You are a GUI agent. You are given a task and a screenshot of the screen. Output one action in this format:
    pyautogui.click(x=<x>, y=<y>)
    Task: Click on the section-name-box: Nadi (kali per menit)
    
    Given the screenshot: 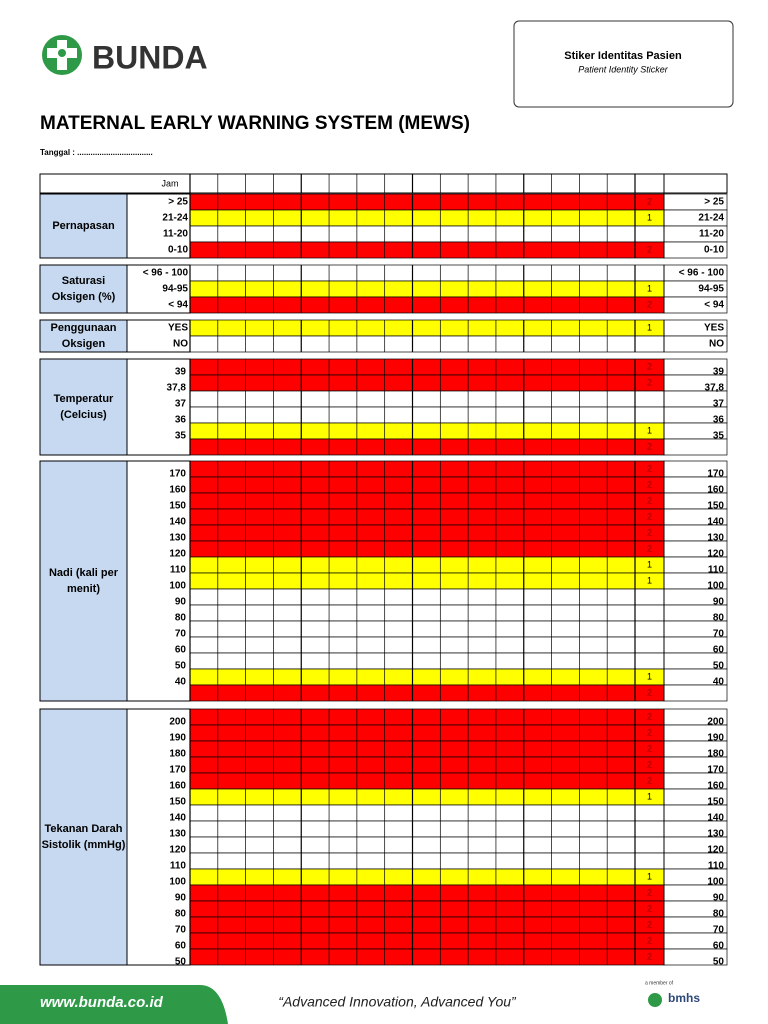 What is the action you would take?
    pyautogui.click(x=83, y=581)
    